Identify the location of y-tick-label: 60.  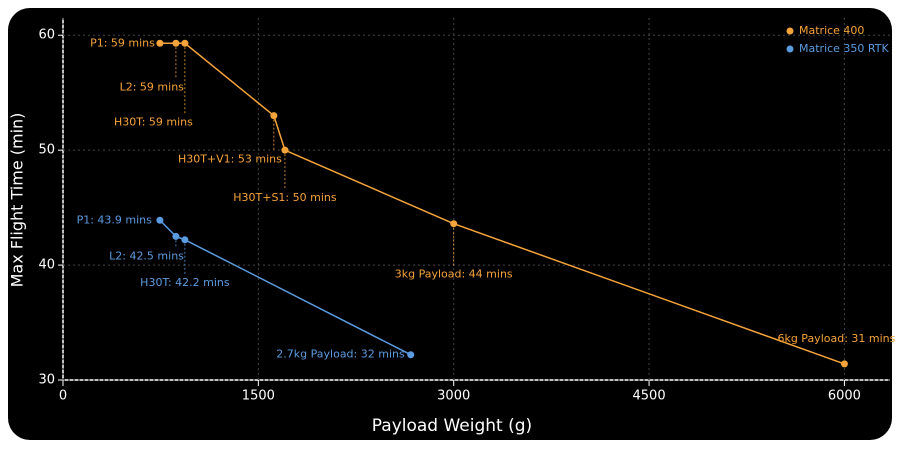
(46, 35).